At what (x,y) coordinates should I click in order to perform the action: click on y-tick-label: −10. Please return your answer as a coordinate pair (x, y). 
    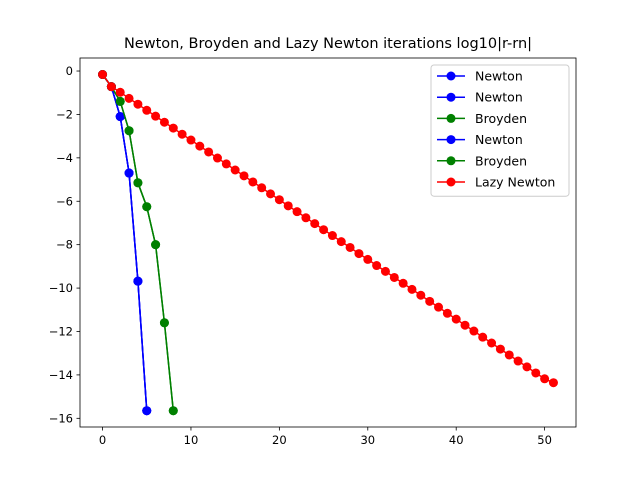
    Looking at the image, I should click on (61, 288).